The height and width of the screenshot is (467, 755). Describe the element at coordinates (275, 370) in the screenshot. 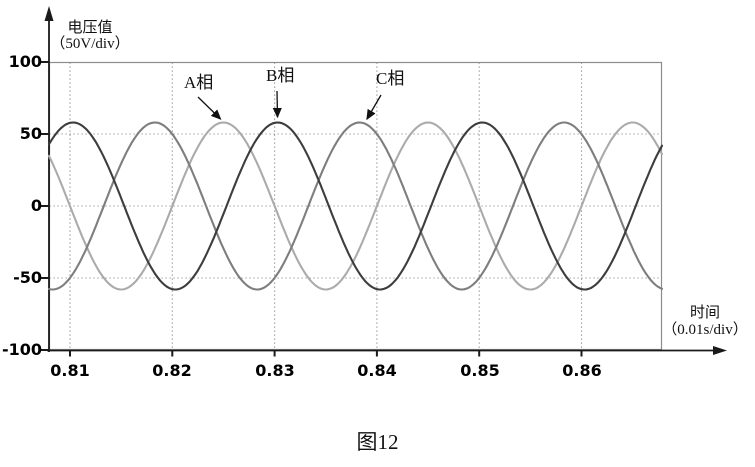

I see `x-tick-label-083: 0.83` at that location.